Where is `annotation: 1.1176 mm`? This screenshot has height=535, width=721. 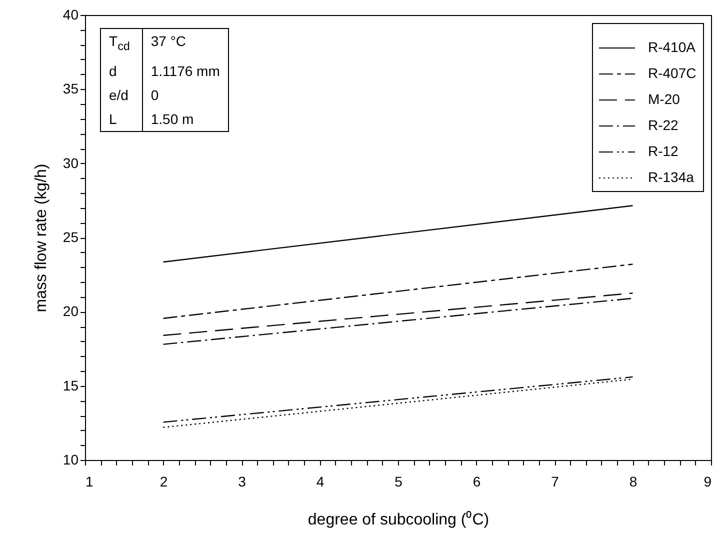
annotation: 1.1176 mm is located at coordinates (185, 71).